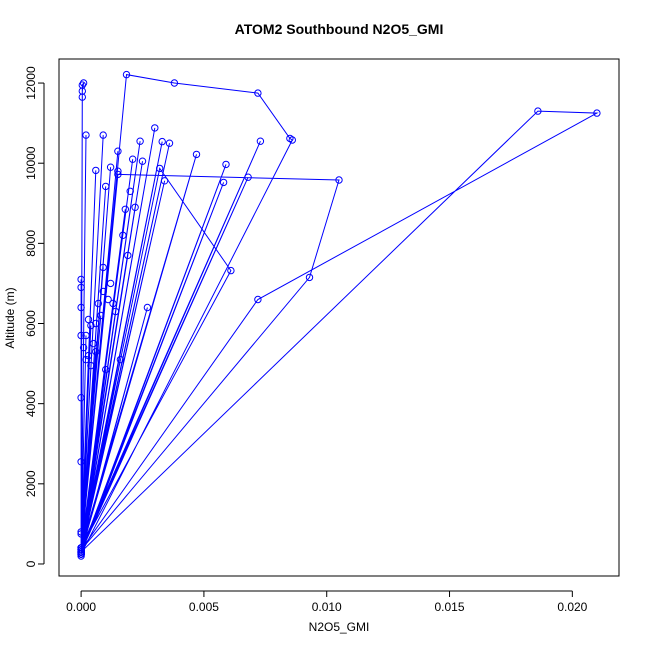  What do you see at coordinates (327, 607) in the screenshot?
I see `x-tick-label: 0.010` at bounding box center [327, 607].